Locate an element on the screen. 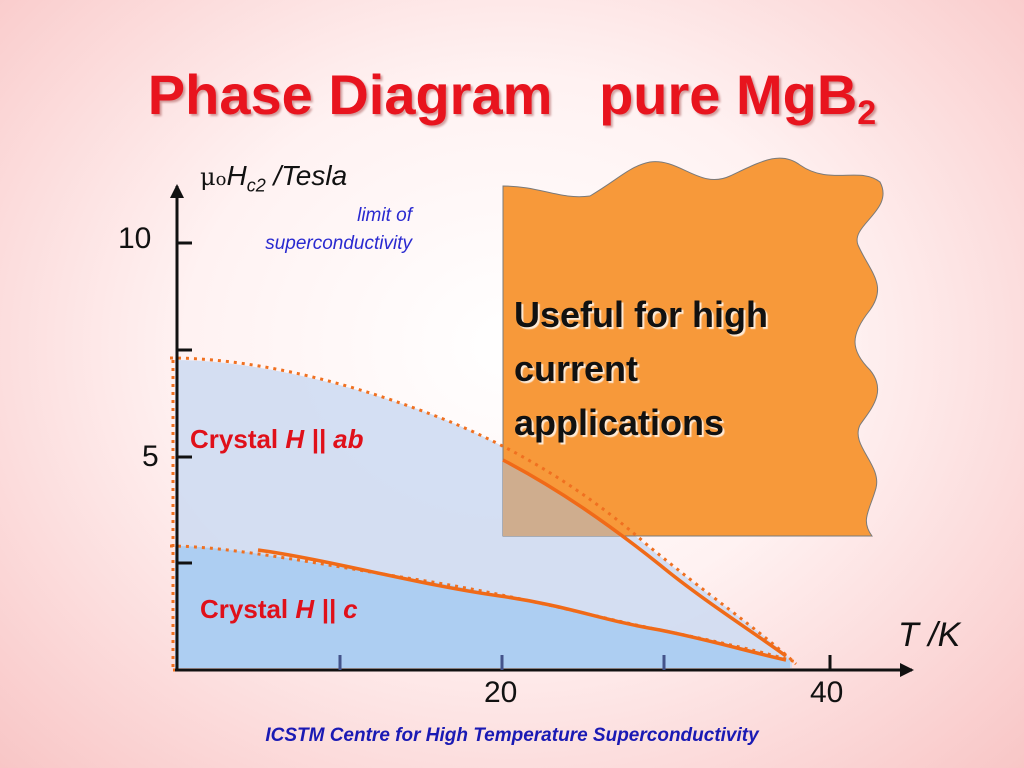 This screenshot has height=768, width=1024. region-h-parallel-c is located at coordinates (482, 607).